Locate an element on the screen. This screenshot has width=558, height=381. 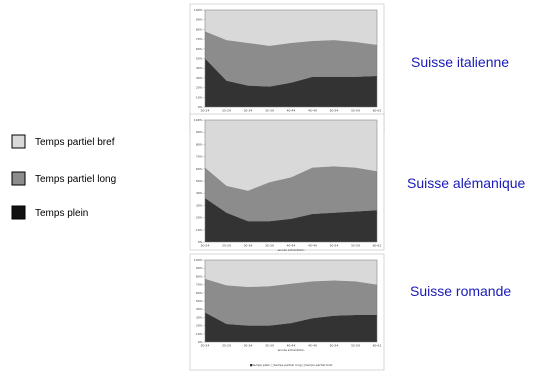
legend-label-long-part-time: Temps partiel long is located at coordinates (75, 179).